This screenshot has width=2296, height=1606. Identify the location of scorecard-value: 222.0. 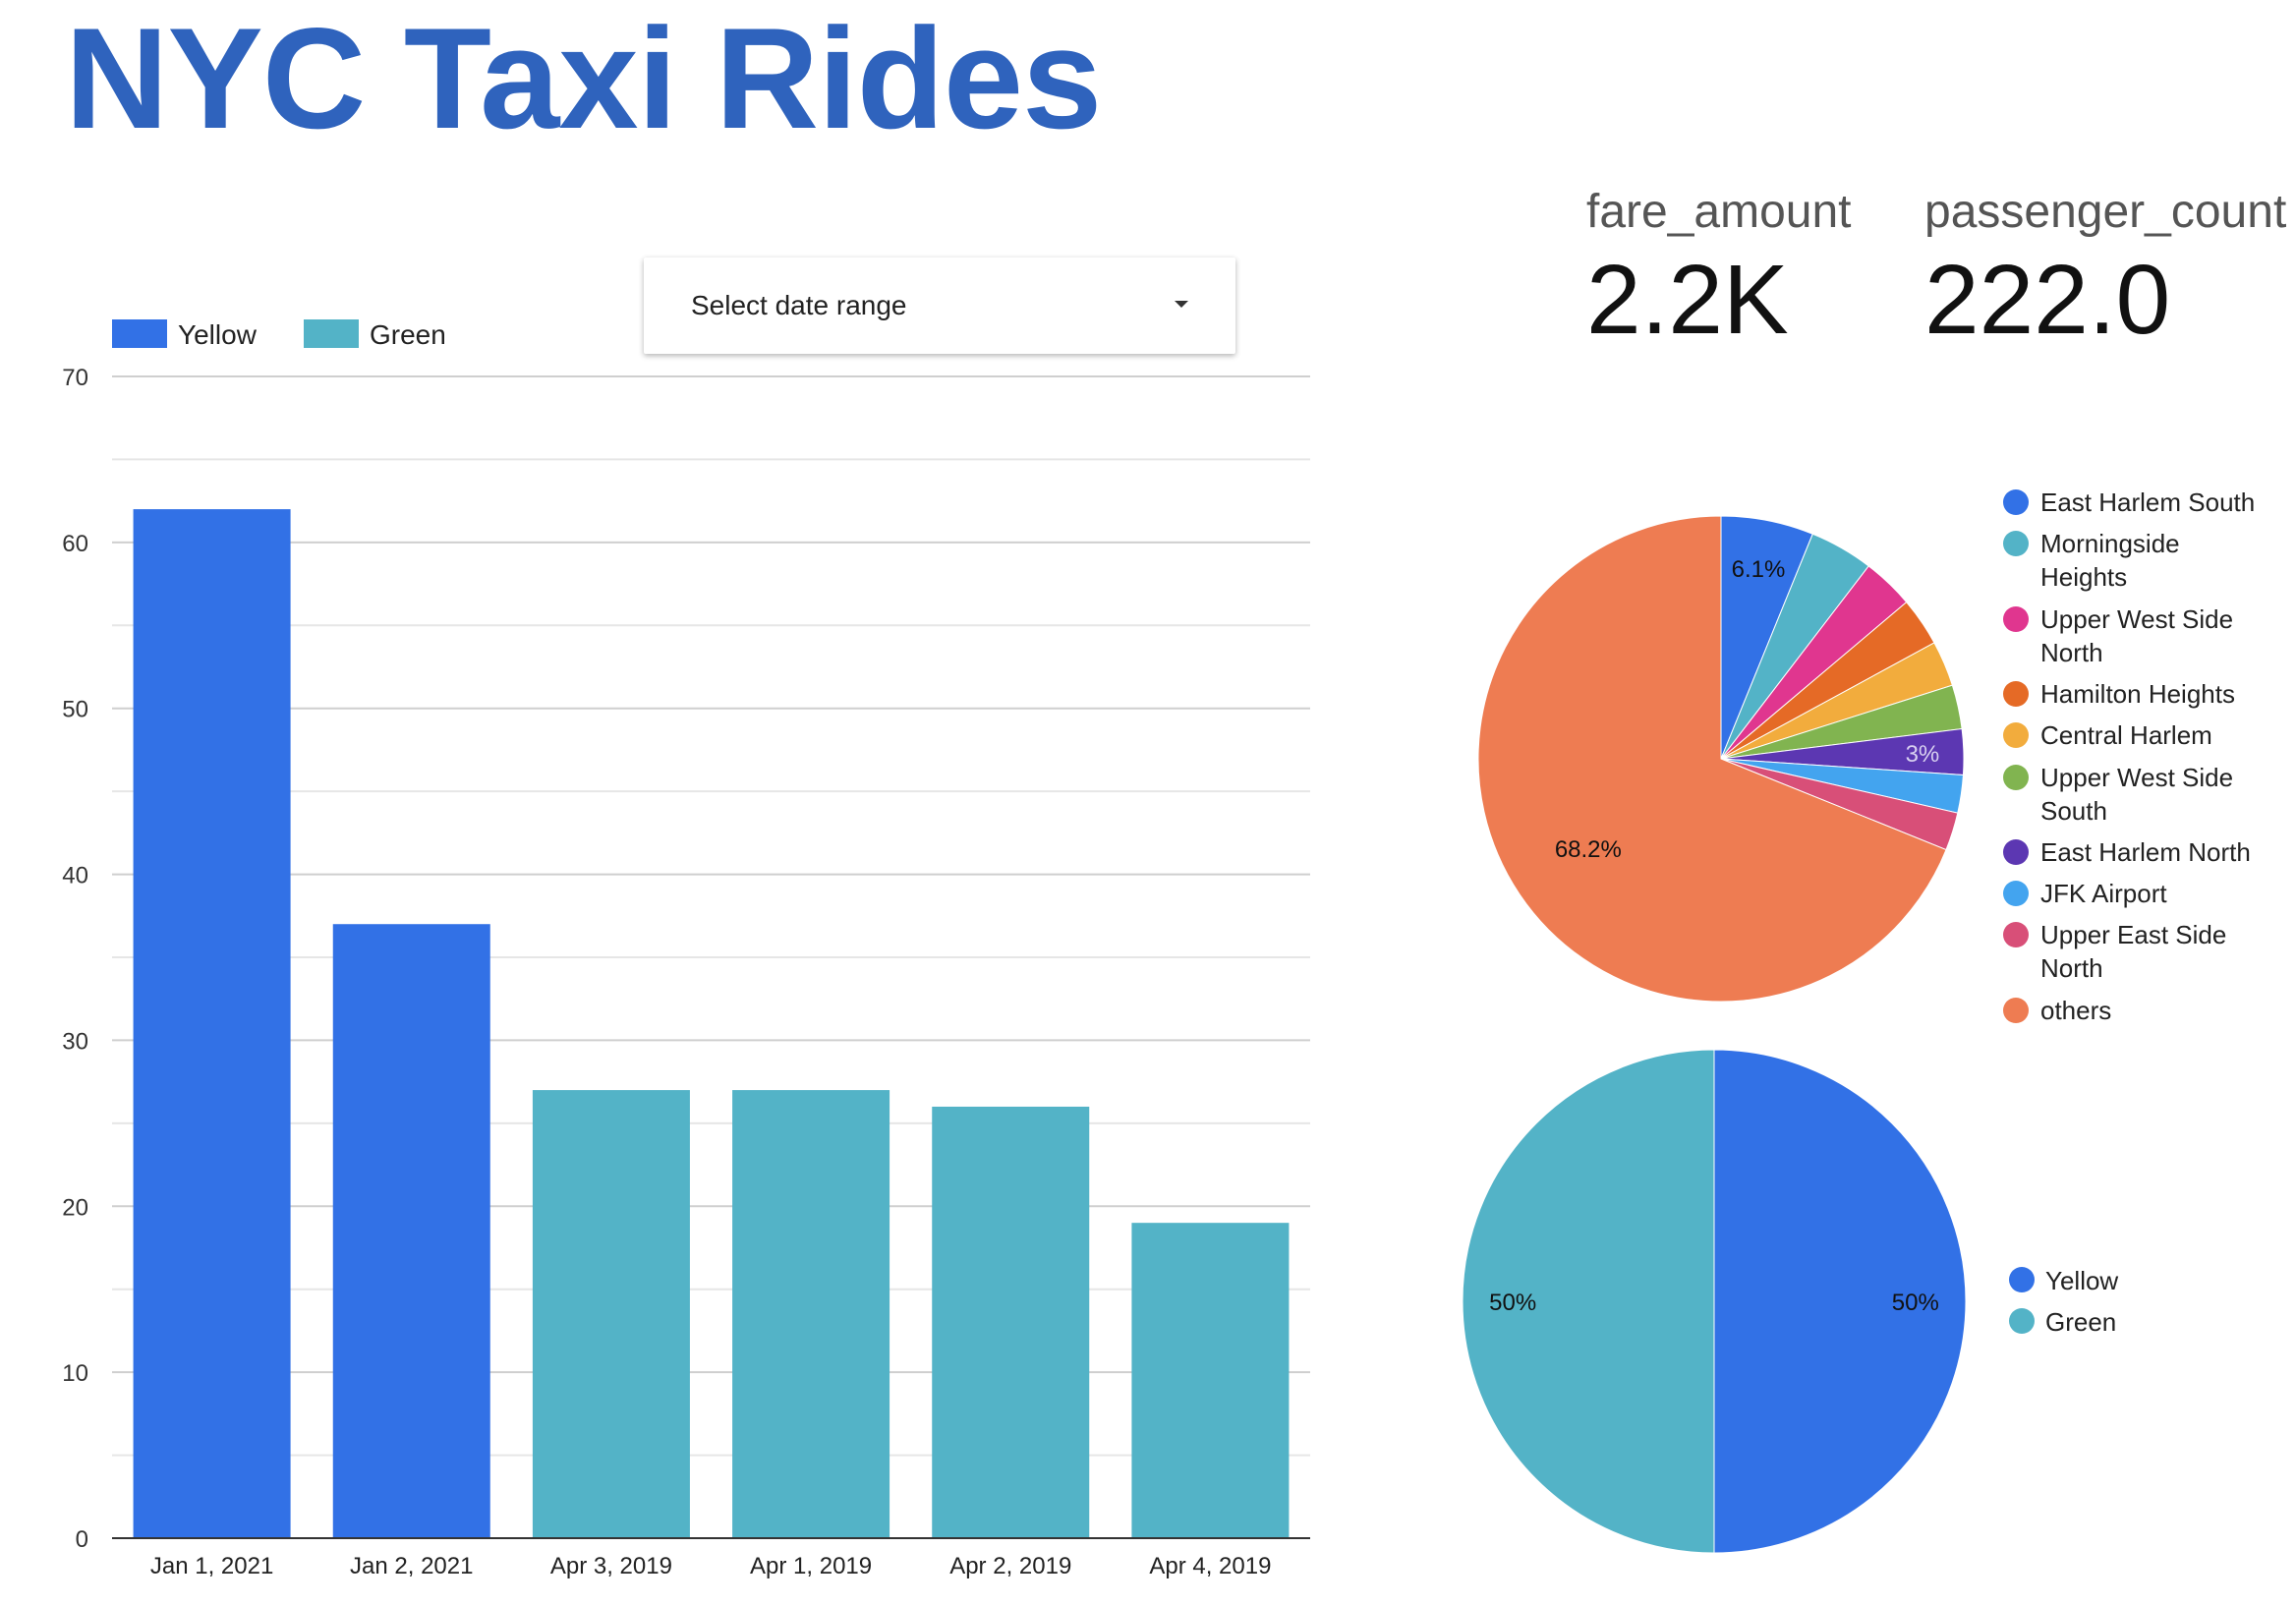
(2048, 300).